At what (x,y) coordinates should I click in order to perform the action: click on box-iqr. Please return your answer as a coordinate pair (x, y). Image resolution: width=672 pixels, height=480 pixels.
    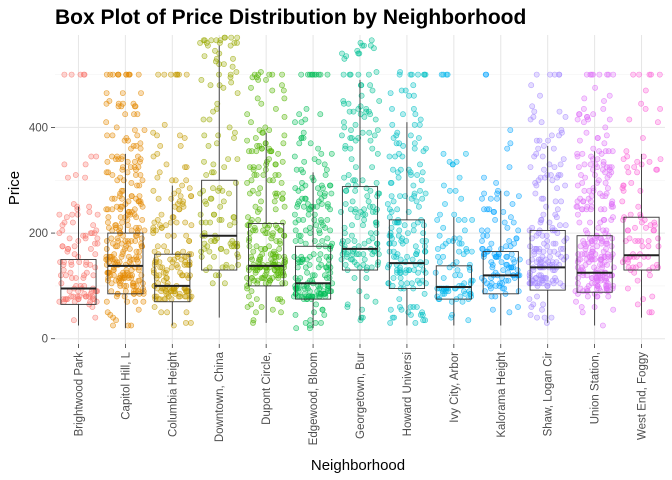
    Looking at the image, I should click on (125, 263).